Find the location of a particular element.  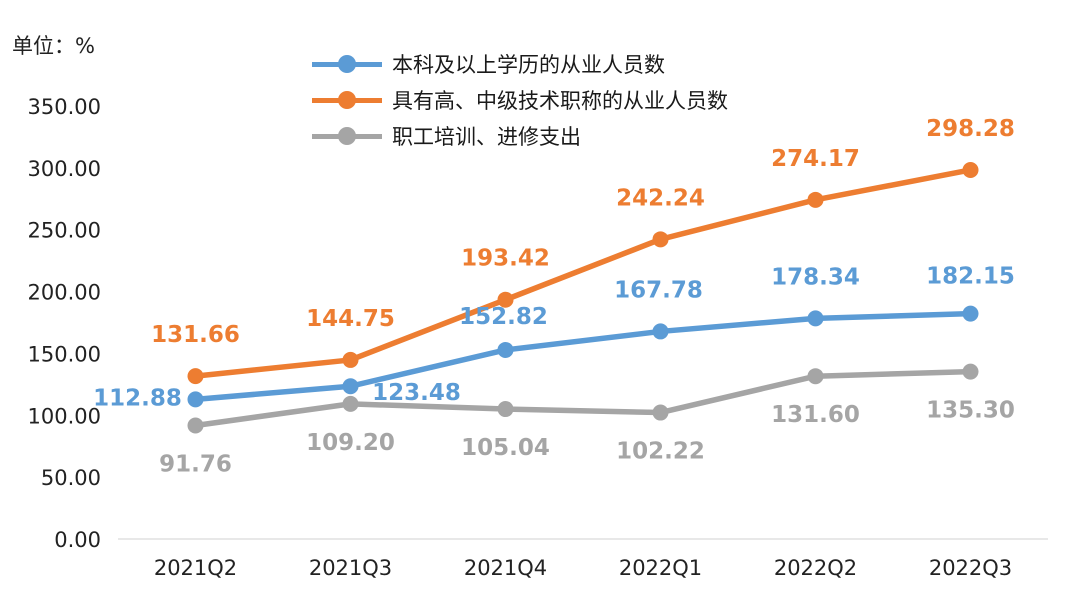

legend-item: 职工培训、进修支出 is located at coordinates (520, 136).